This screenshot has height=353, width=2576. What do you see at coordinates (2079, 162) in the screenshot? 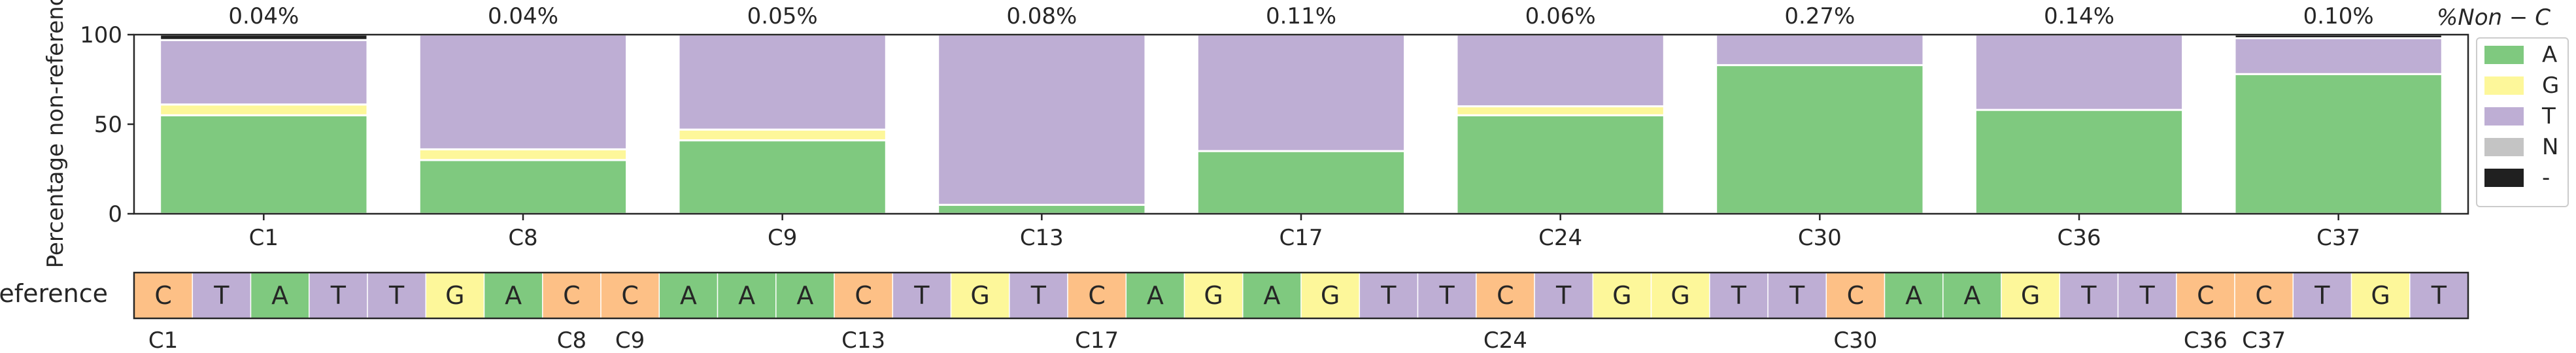
I see `bar-segment-C36-A` at bounding box center [2079, 162].